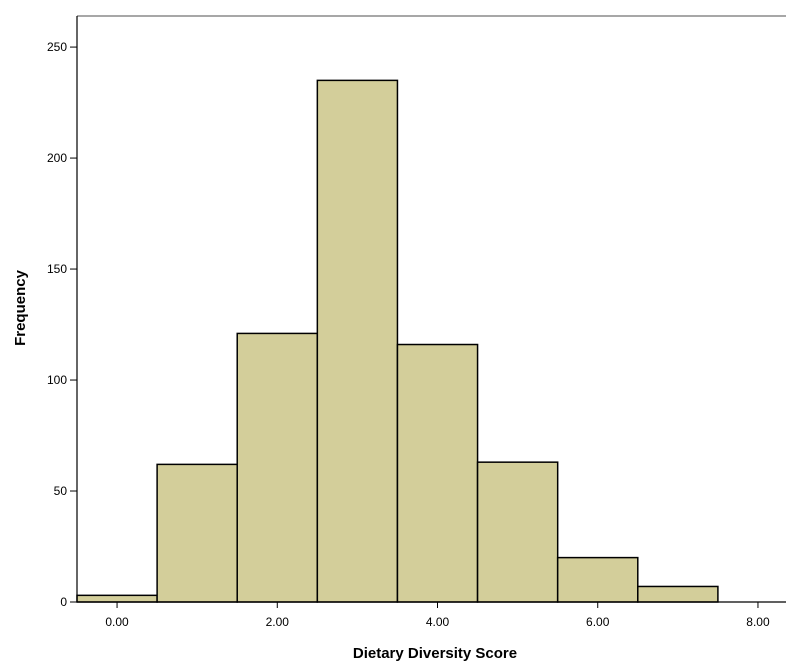 This screenshot has width=786, height=669. Describe the element at coordinates (62, 324) in the screenshot. I see `y-axis: 0 50 100 150 200 250` at that location.